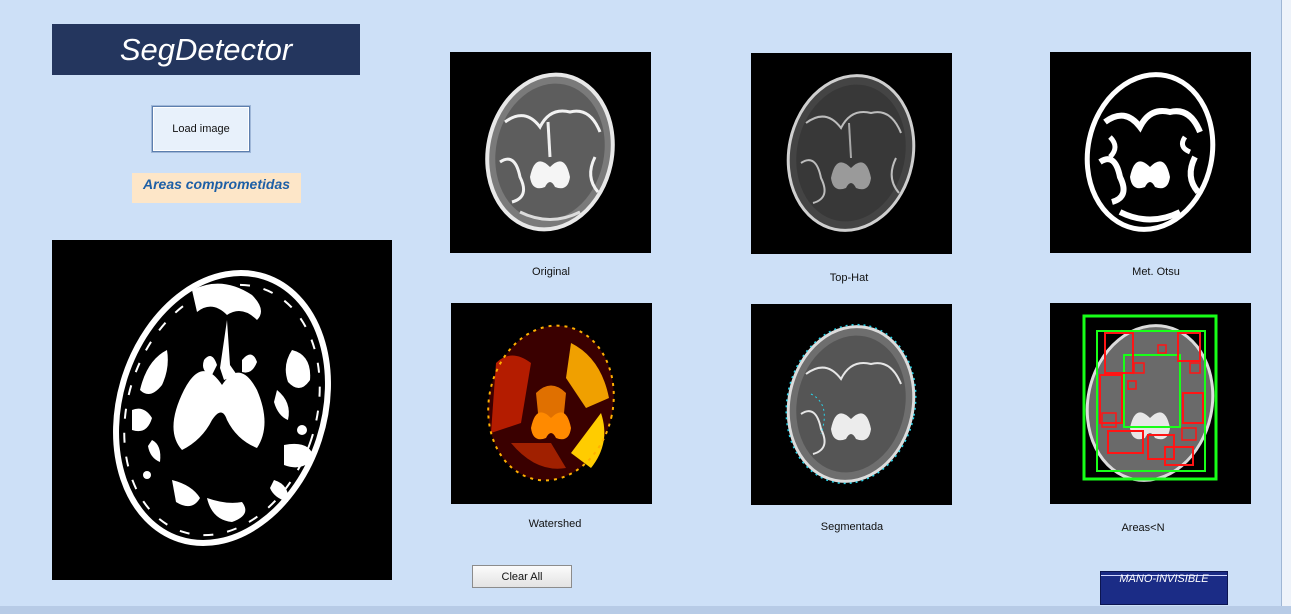  What do you see at coordinates (849, 278) in the screenshot?
I see `tophat-caption: Top-Hat` at bounding box center [849, 278].